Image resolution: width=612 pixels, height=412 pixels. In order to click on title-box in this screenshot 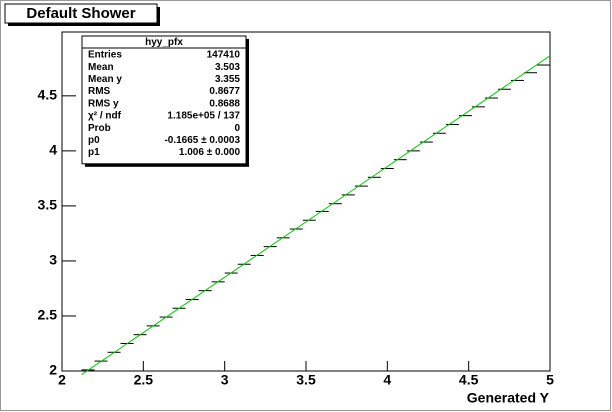, I will do `click(81, 13)`.